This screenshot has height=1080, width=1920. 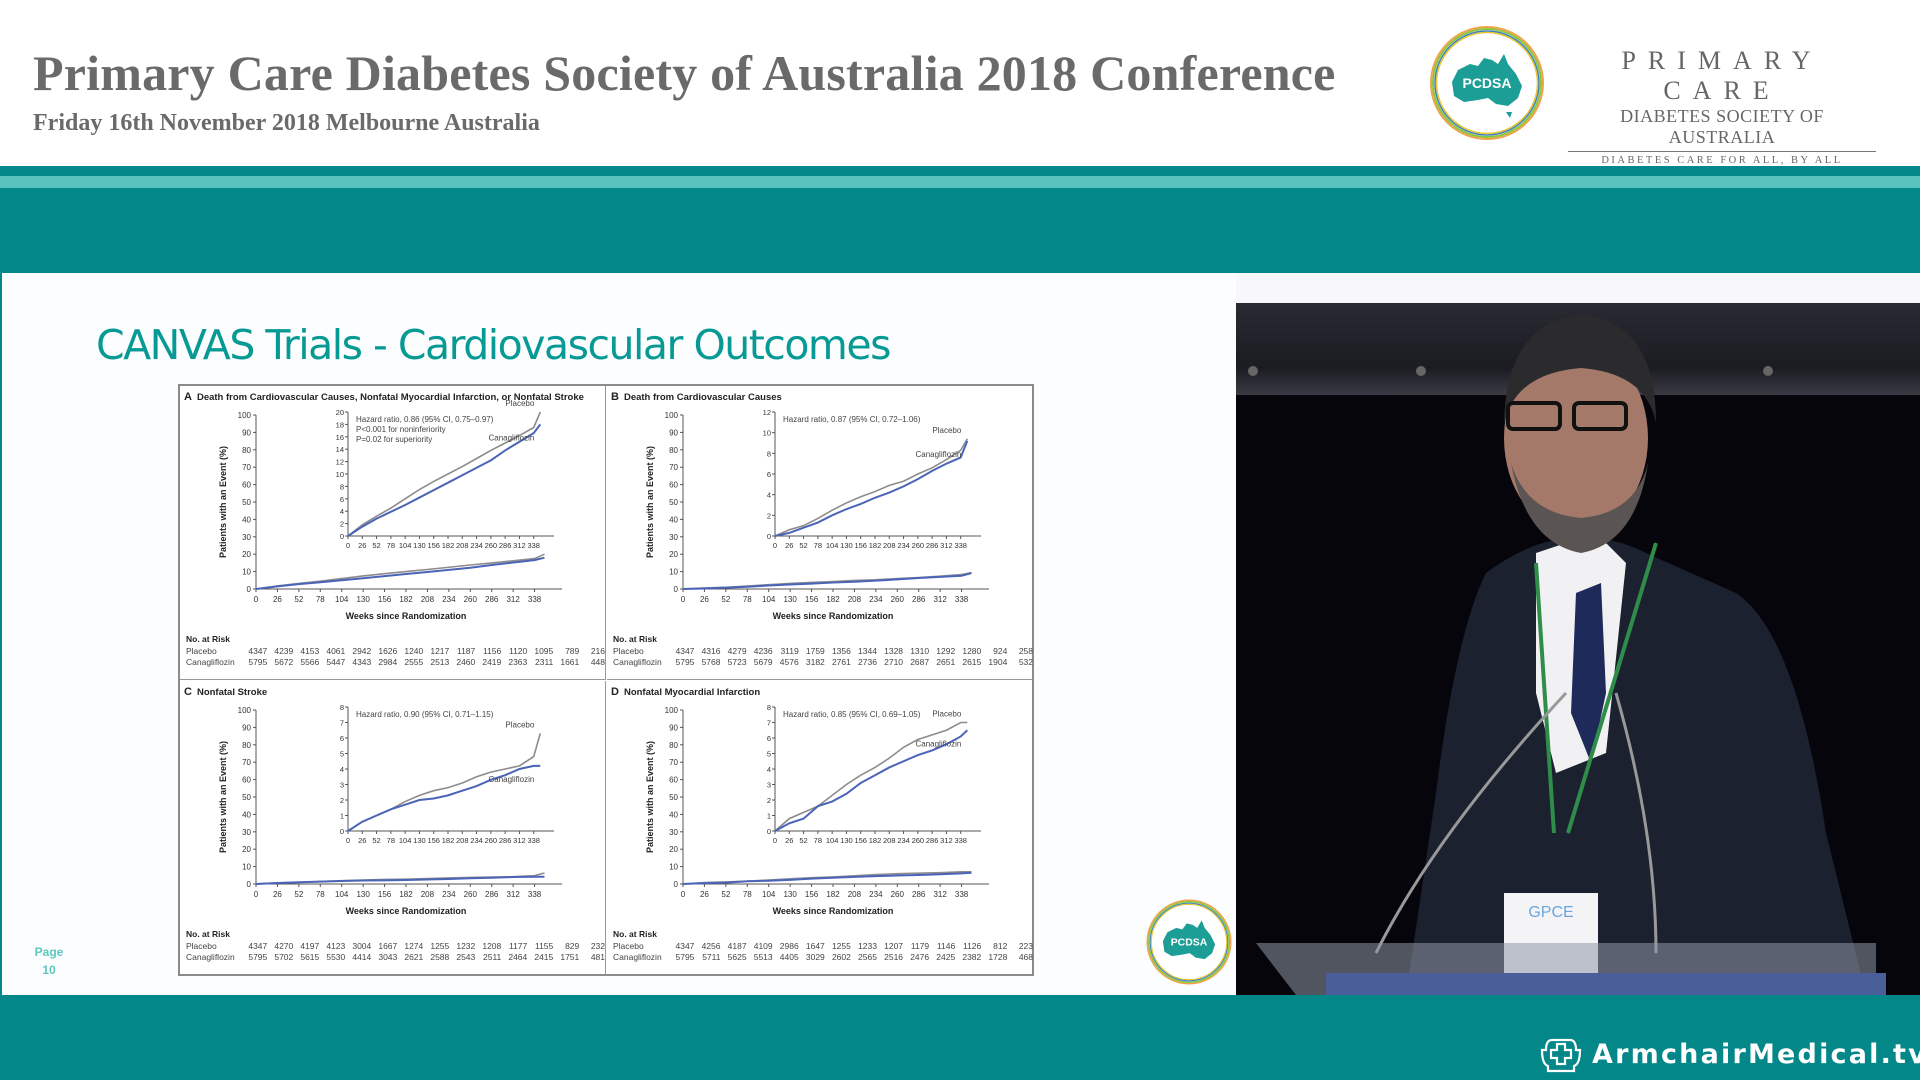 What do you see at coordinates (1486, 83) in the screenshot?
I see `svg-text: PCDSA` at bounding box center [1486, 83].